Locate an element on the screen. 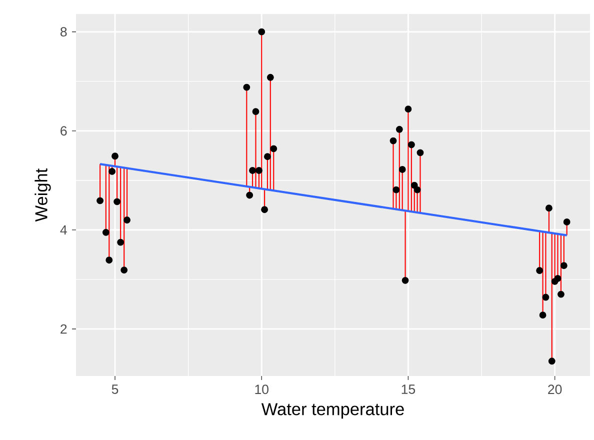 Image resolution: width=594 pixels, height=440 pixels. x-tick-label: 15 is located at coordinates (409, 389).